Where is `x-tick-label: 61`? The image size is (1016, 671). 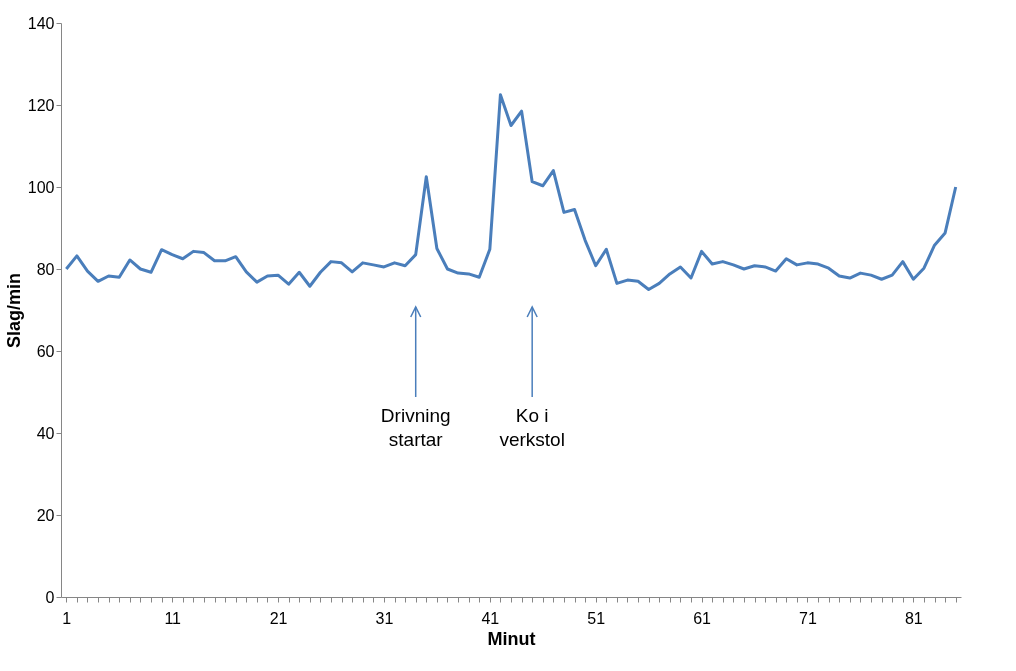 x-tick-label: 61 is located at coordinates (702, 618).